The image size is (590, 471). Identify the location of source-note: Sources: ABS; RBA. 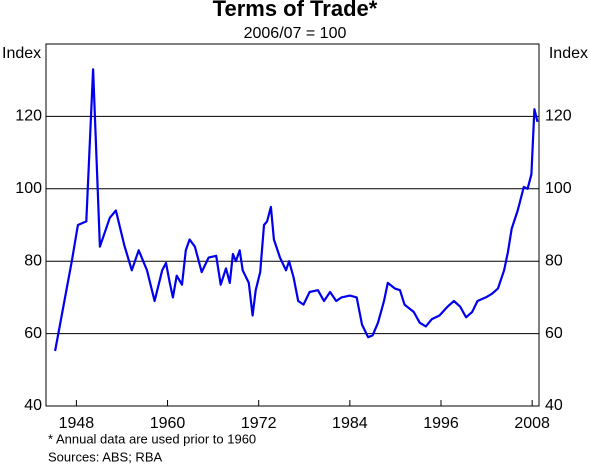
(105, 456).